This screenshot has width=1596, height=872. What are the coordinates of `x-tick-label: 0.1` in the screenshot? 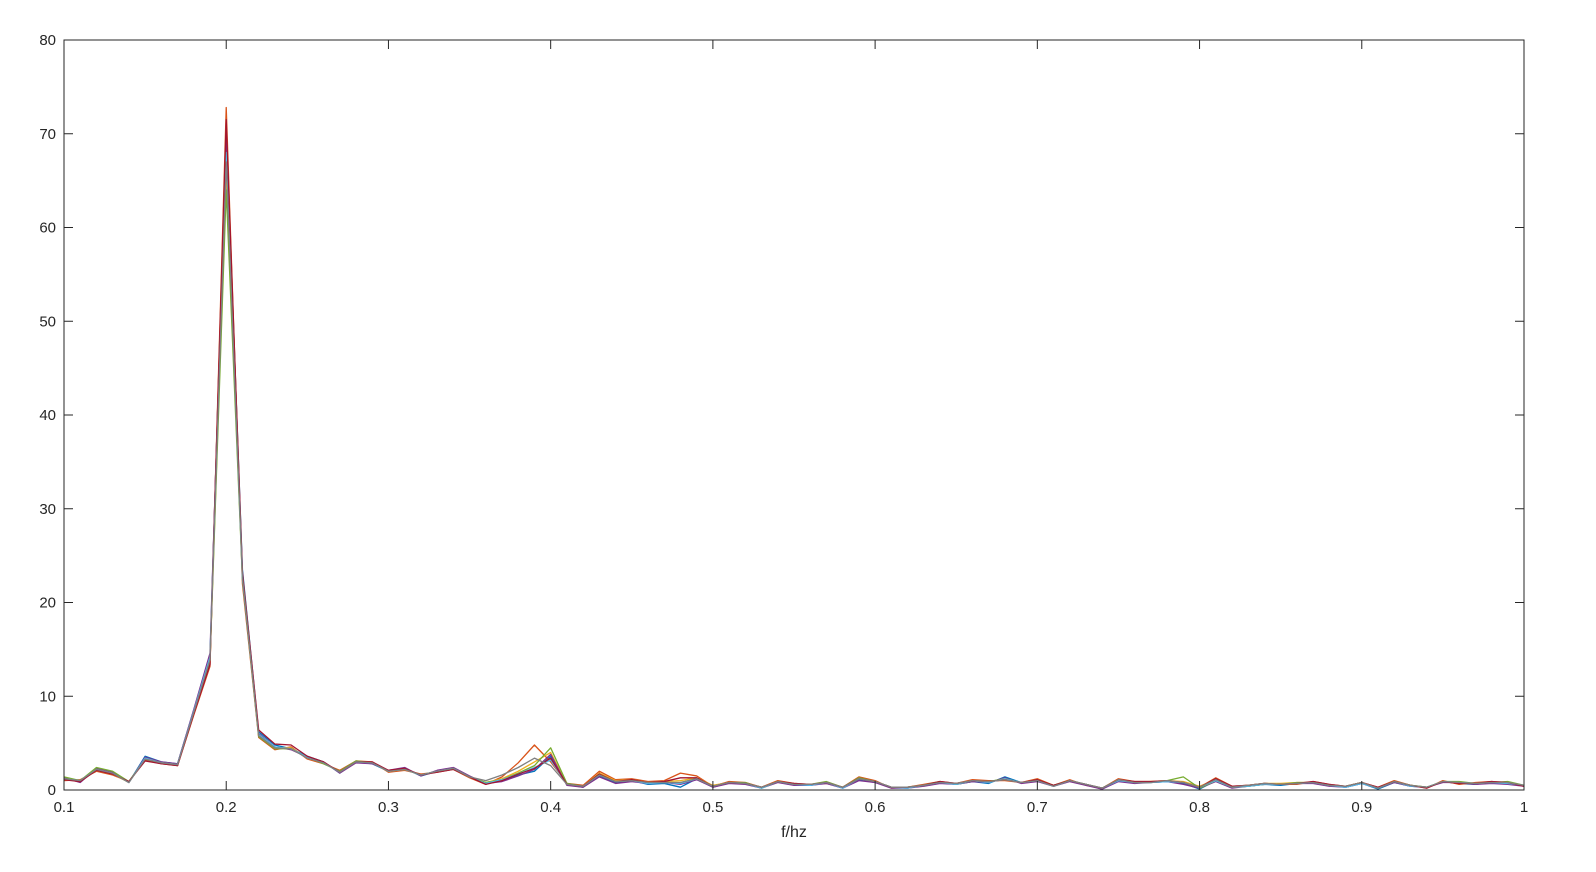 It's located at (64, 807).